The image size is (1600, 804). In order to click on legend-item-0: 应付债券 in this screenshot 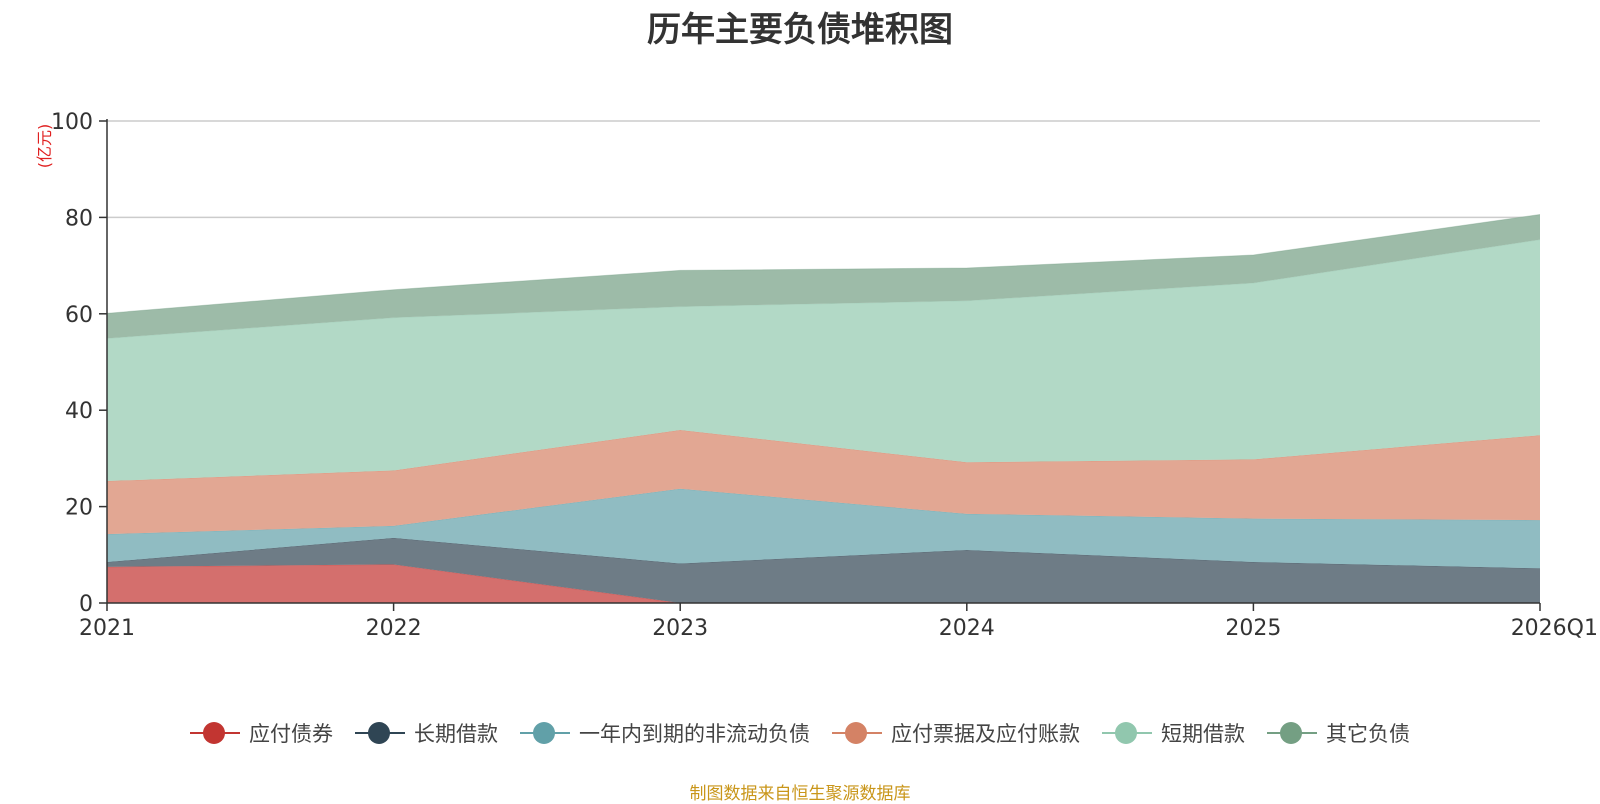, I will do `click(261, 733)`.